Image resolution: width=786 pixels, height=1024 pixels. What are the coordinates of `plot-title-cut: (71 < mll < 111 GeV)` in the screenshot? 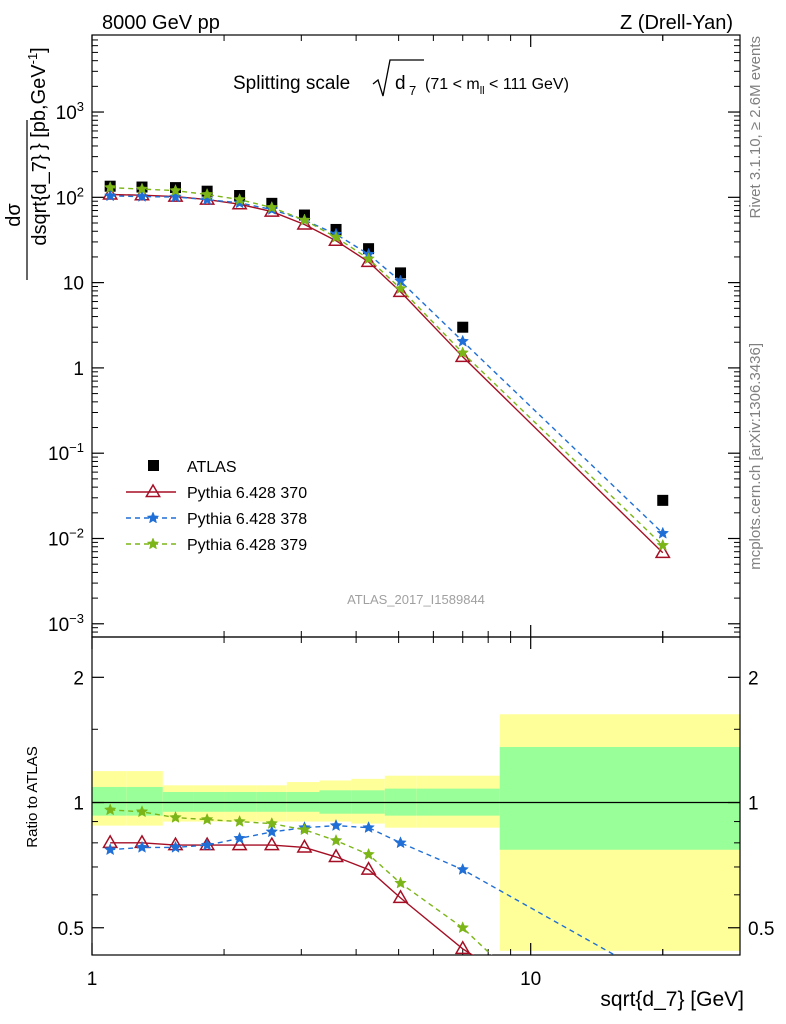 It's located at (497, 86).